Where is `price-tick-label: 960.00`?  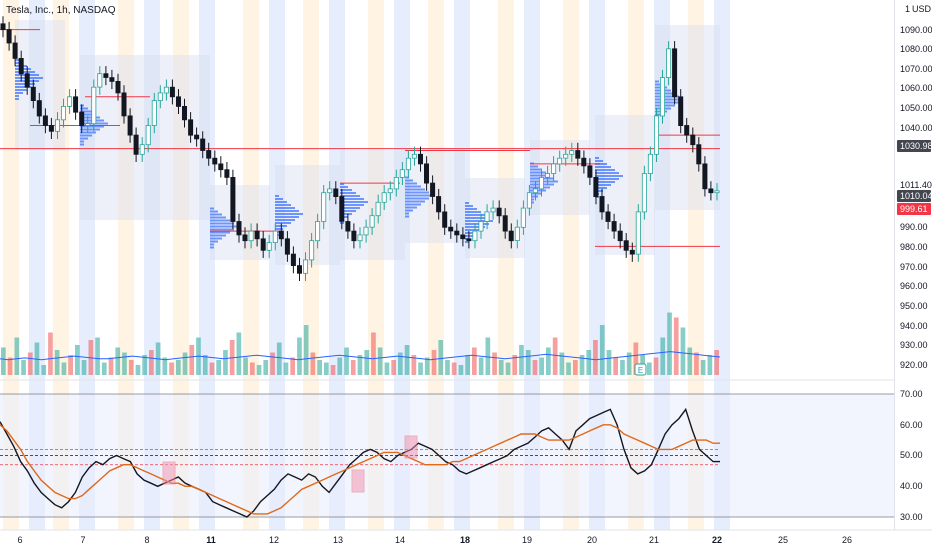
price-tick-label: 960.00 is located at coordinates (914, 286).